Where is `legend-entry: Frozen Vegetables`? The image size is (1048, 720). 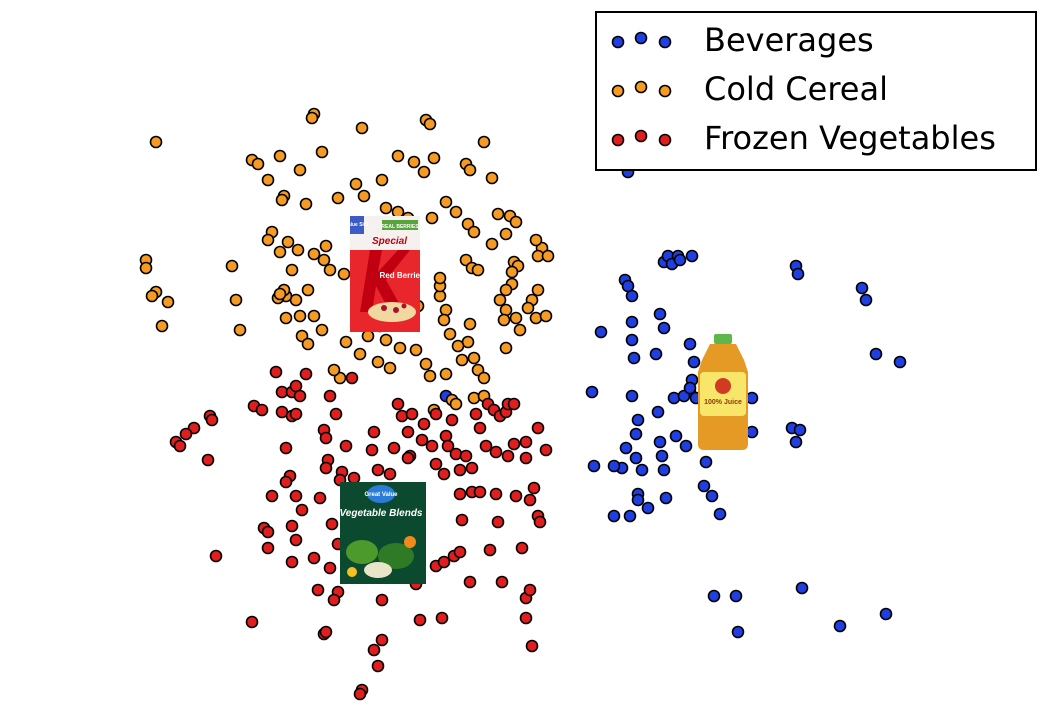
legend-entry: Frozen Vegetables is located at coordinates (803, 138).